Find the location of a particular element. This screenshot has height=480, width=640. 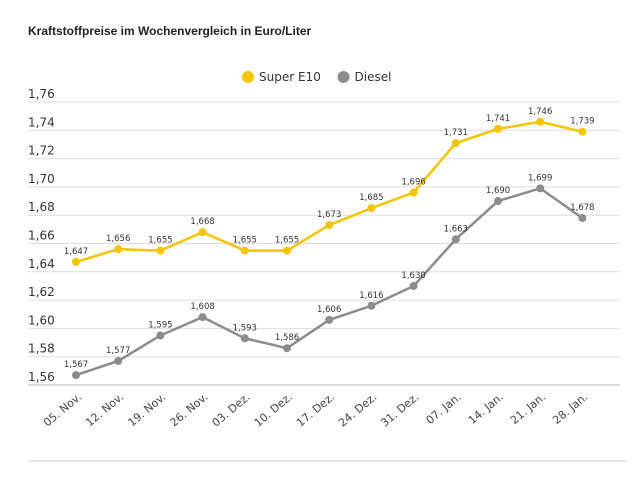

x-tick-label: 24. Dez. is located at coordinates (357, 409).